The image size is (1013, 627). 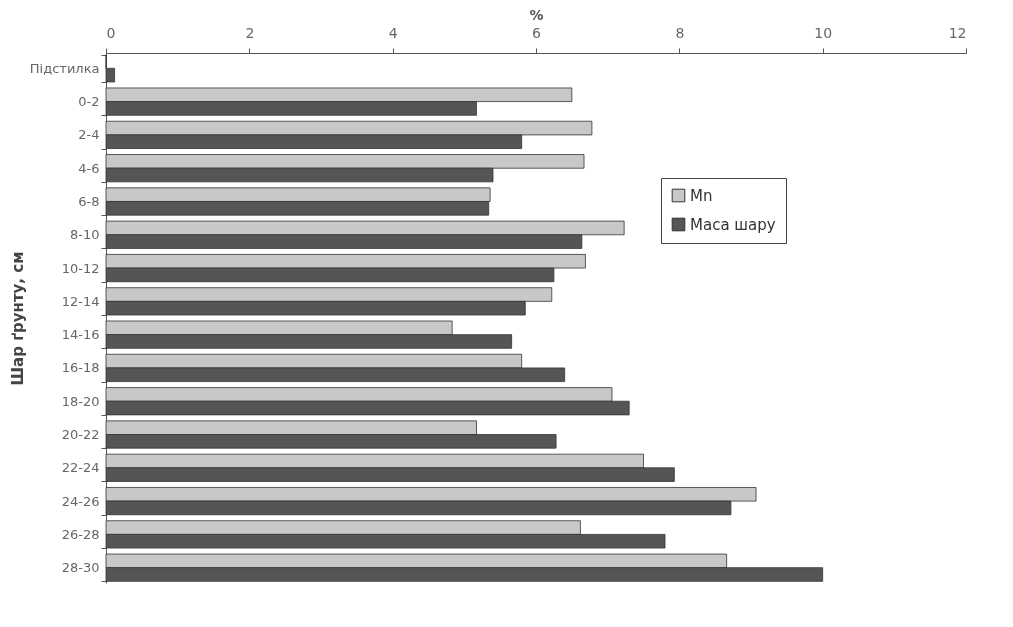 What do you see at coordinates (89, 102) in the screenshot?
I see `y-tick-label: 0-2` at bounding box center [89, 102].